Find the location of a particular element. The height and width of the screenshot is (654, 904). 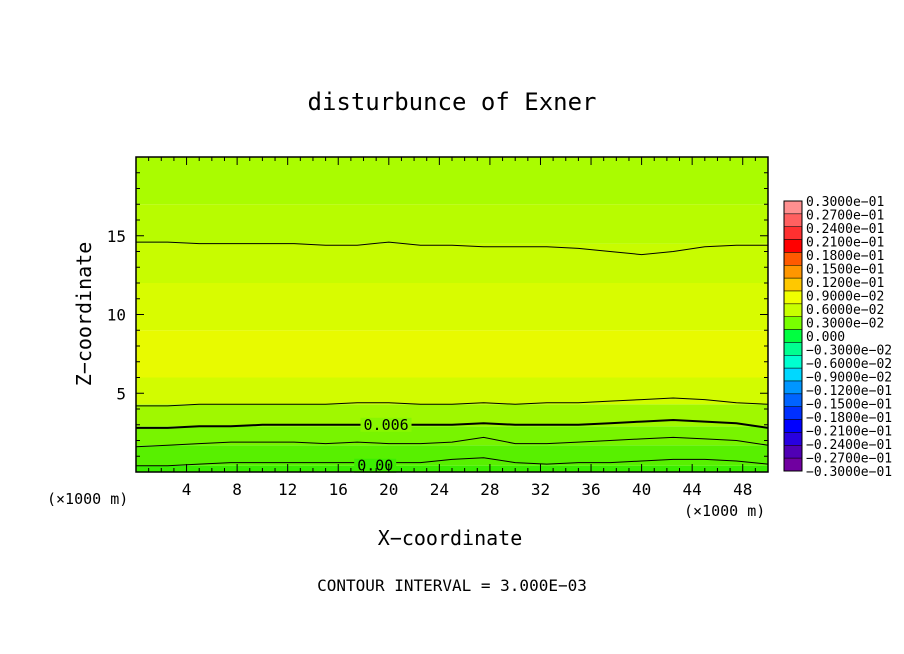

x-tick-label: 16 is located at coordinates (338, 489).